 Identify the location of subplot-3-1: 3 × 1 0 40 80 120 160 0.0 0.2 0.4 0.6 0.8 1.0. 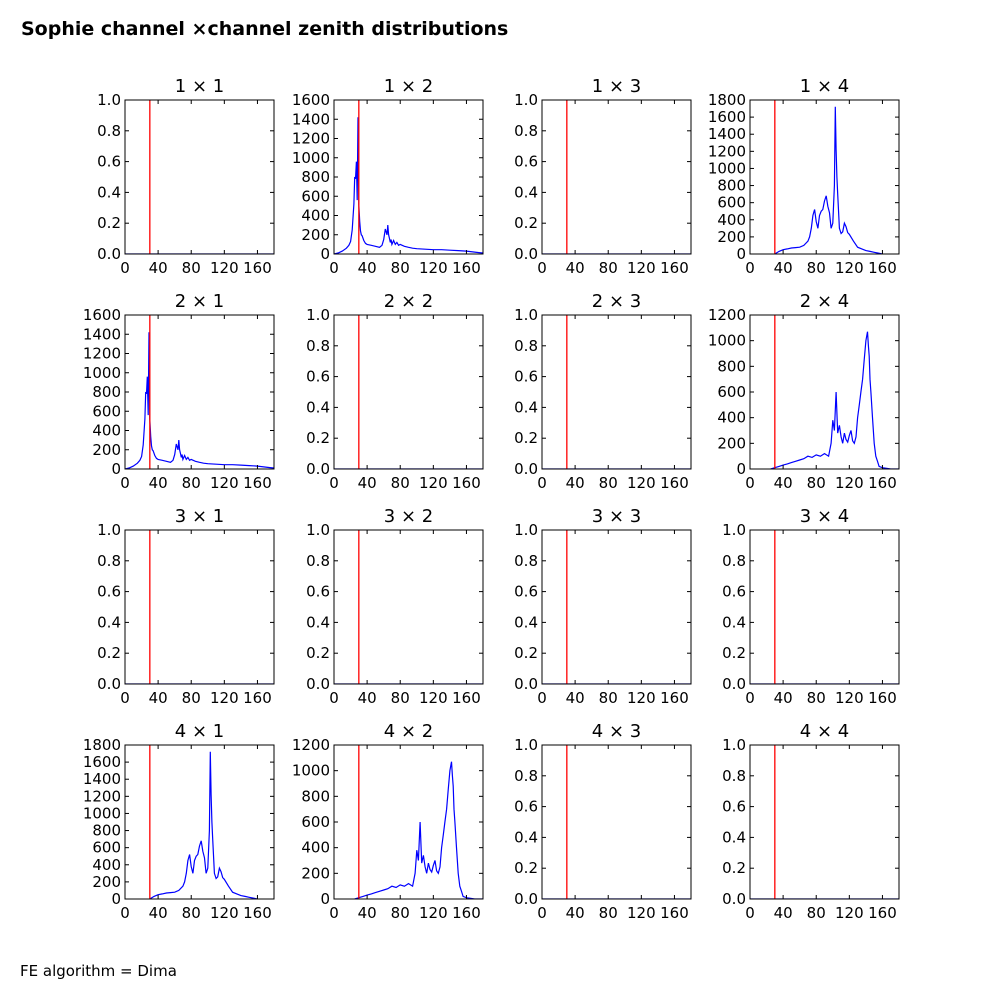
(186, 606).